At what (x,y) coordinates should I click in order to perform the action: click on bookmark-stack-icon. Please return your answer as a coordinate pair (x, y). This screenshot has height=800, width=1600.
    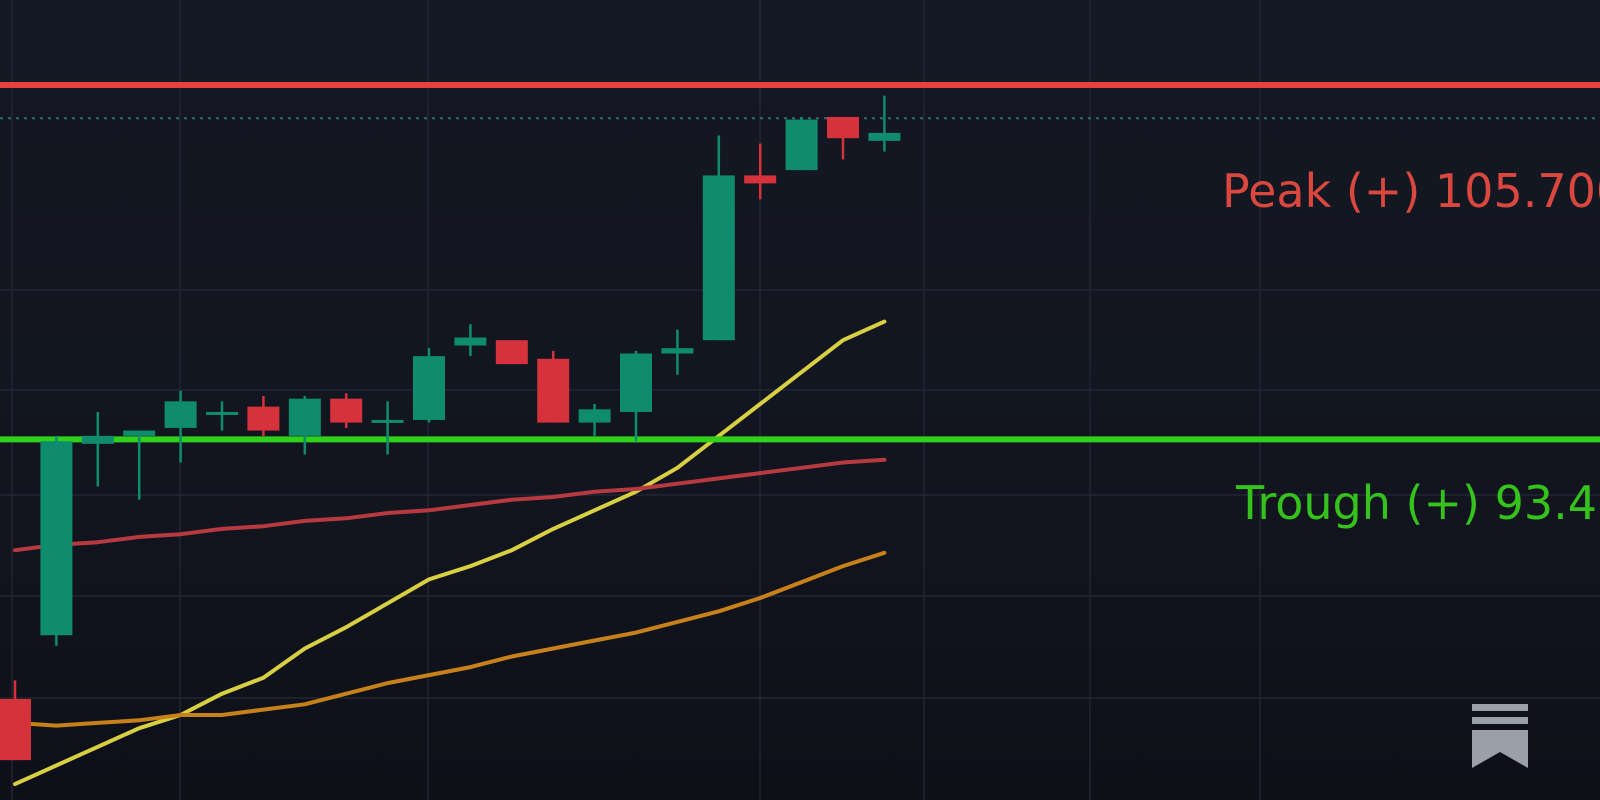
    Looking at the image, I should click on (1500, 736).